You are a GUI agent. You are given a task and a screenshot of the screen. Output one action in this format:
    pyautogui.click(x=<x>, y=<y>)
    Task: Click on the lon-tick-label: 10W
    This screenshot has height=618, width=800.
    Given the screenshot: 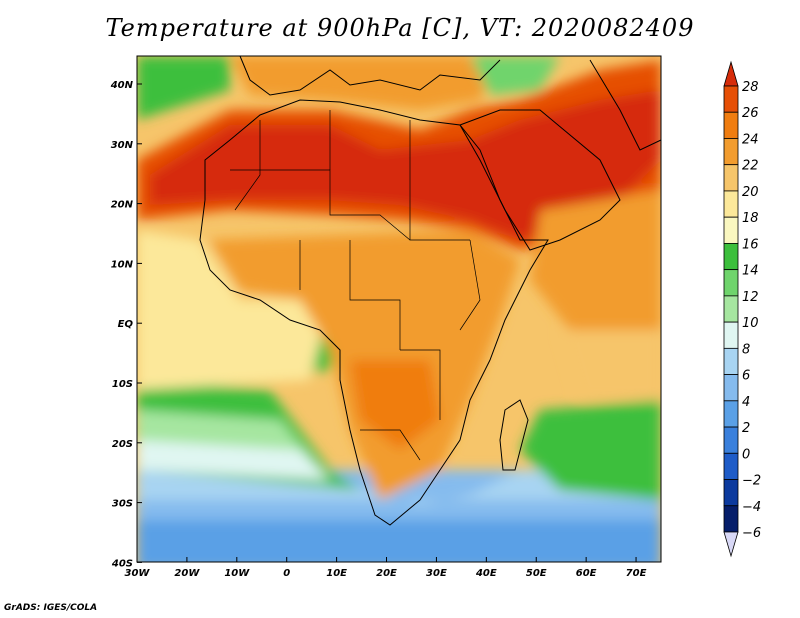 What is the action you would take?
    pyautogui.click(x=237, y=573)
    